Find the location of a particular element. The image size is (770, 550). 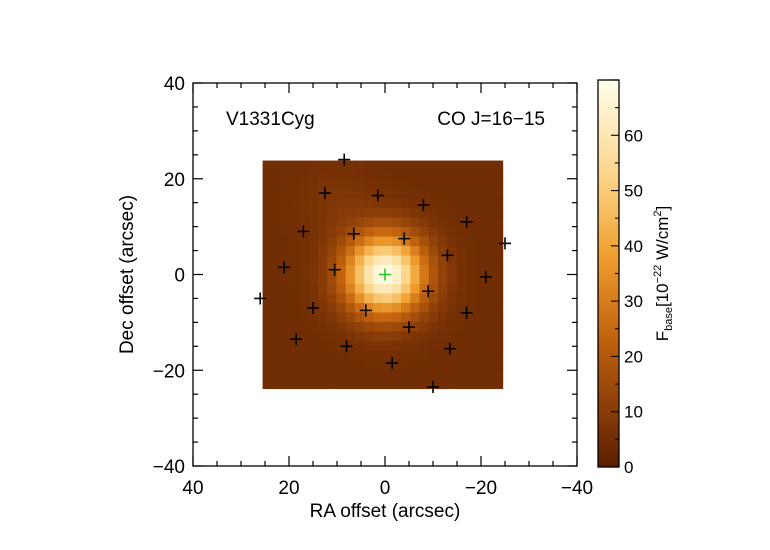

colorbar-tick-label: 40 is located at coordinates (633, 246).